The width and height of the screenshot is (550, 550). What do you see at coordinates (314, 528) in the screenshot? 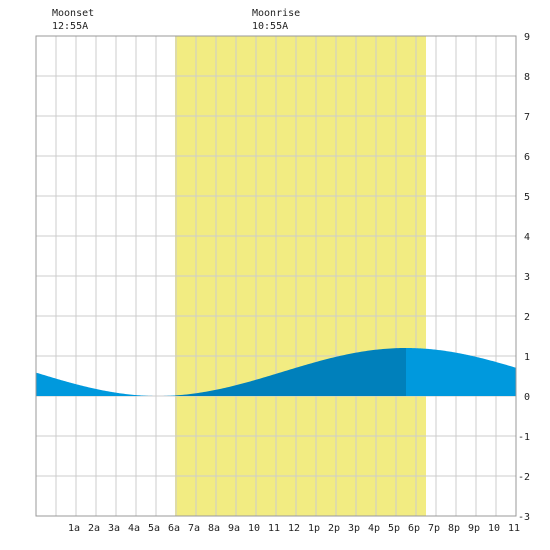
I see `x-tick-label: 1p` at bounding box center [314, 528].